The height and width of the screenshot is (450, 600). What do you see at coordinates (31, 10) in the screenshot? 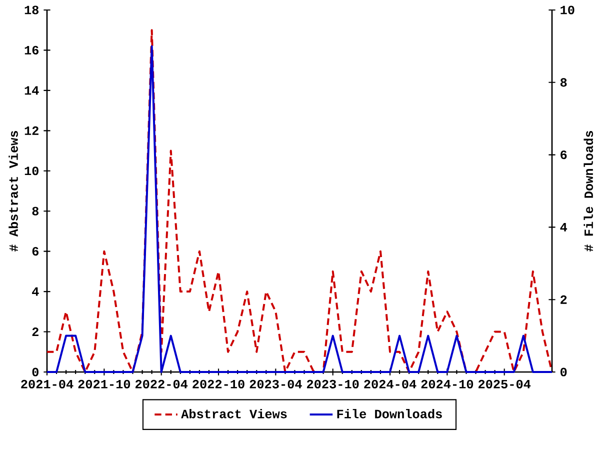
I see `y-tick-label: 18` at bounding box center [31, 10].